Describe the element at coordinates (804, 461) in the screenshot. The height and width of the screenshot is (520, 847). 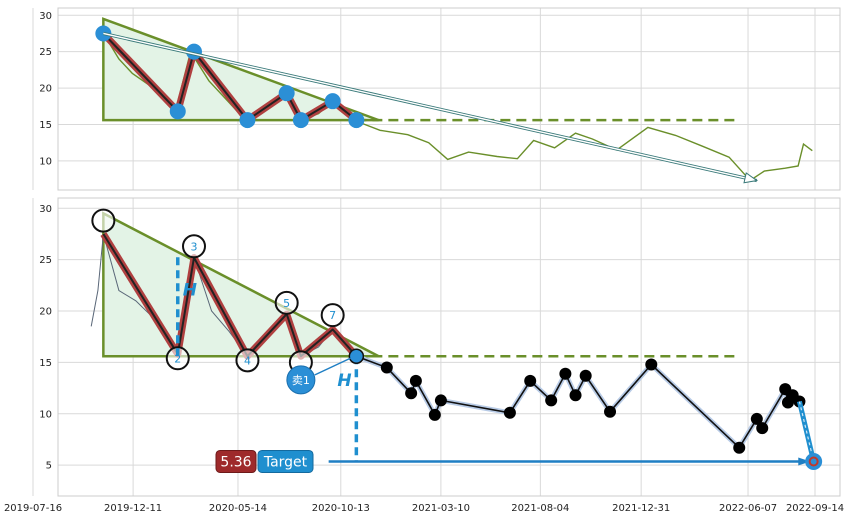
I see `target-arrow-head` at that location.